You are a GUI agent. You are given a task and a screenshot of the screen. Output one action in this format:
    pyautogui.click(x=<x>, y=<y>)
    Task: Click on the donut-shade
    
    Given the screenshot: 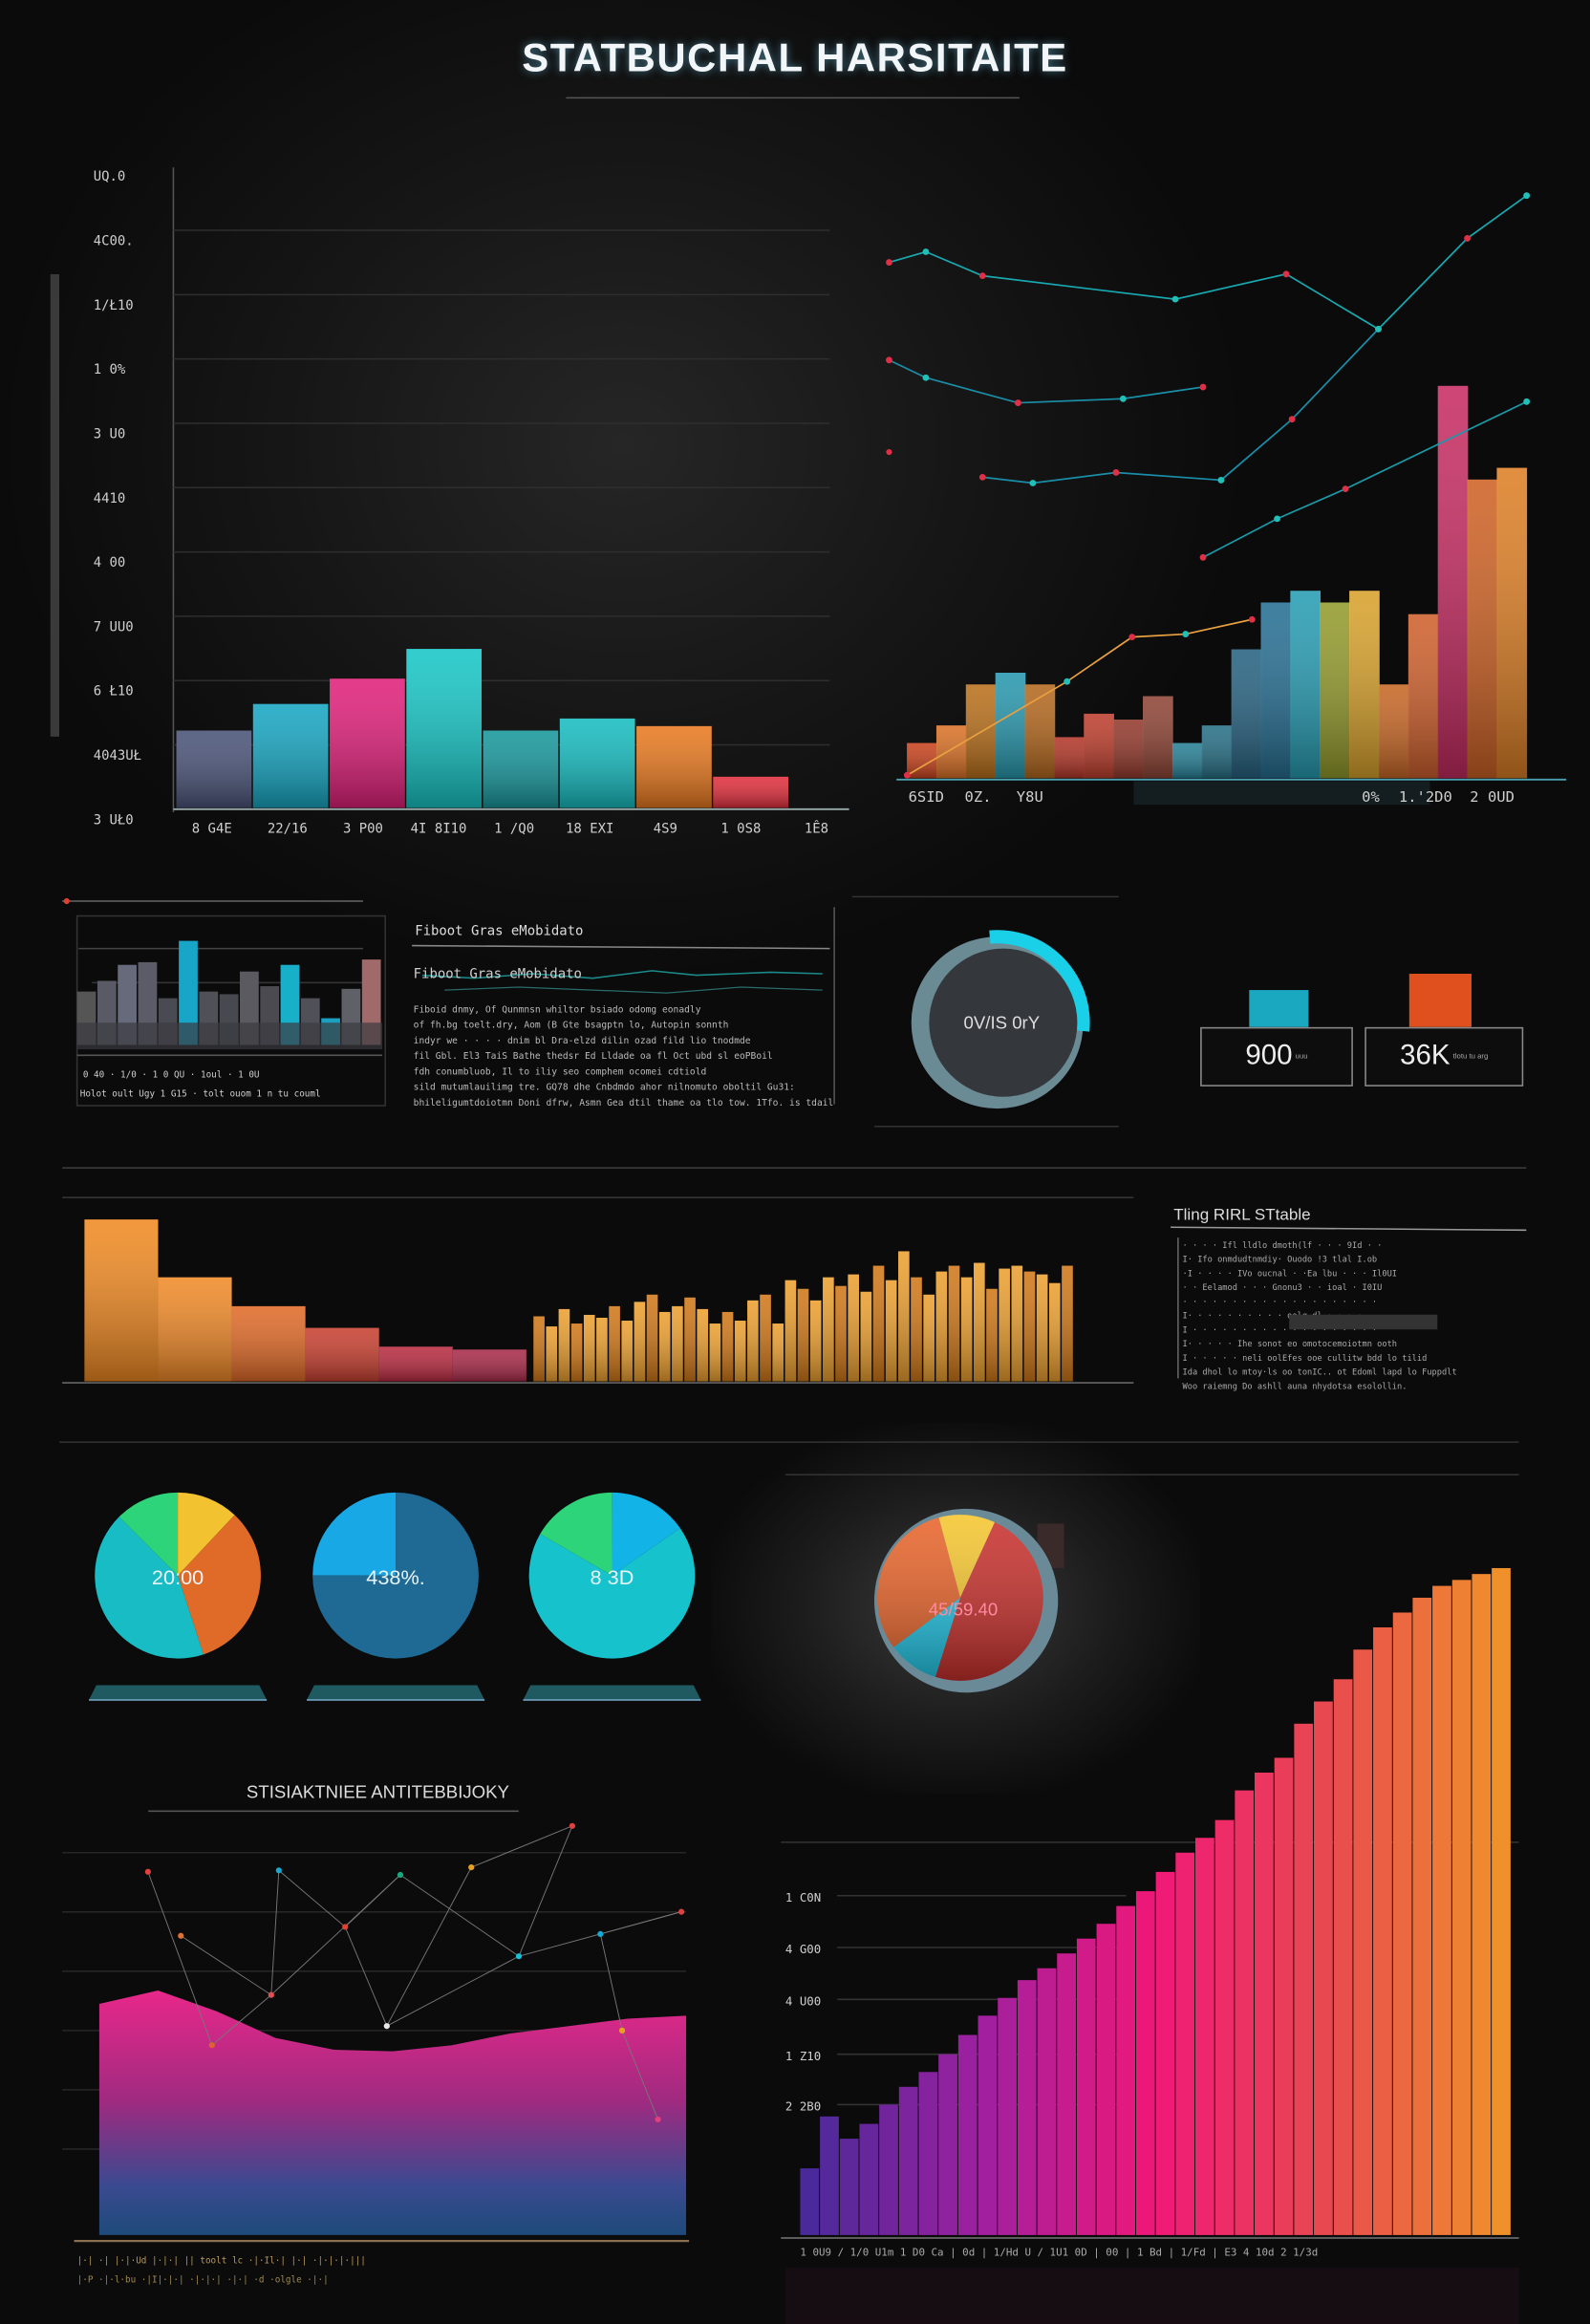 What is the action you would take?
    pyautogui.click(x=960, y=1598)
    